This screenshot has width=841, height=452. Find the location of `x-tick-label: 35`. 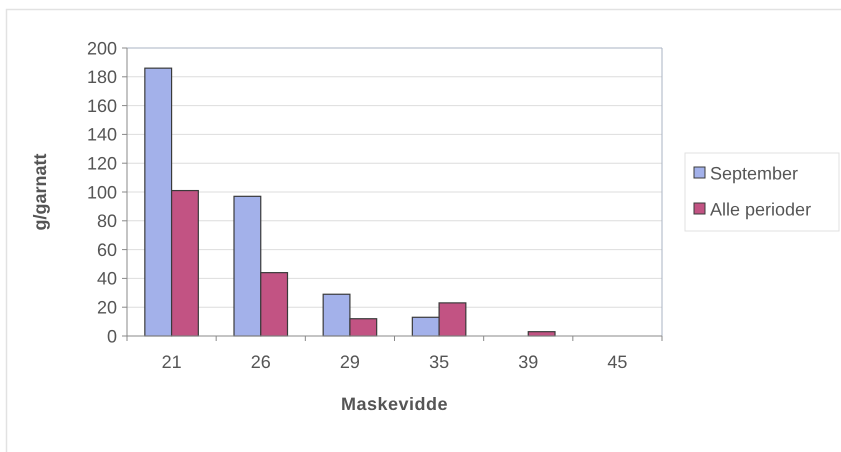

x-tick-label: 35 is located at coordinates (439, 362).